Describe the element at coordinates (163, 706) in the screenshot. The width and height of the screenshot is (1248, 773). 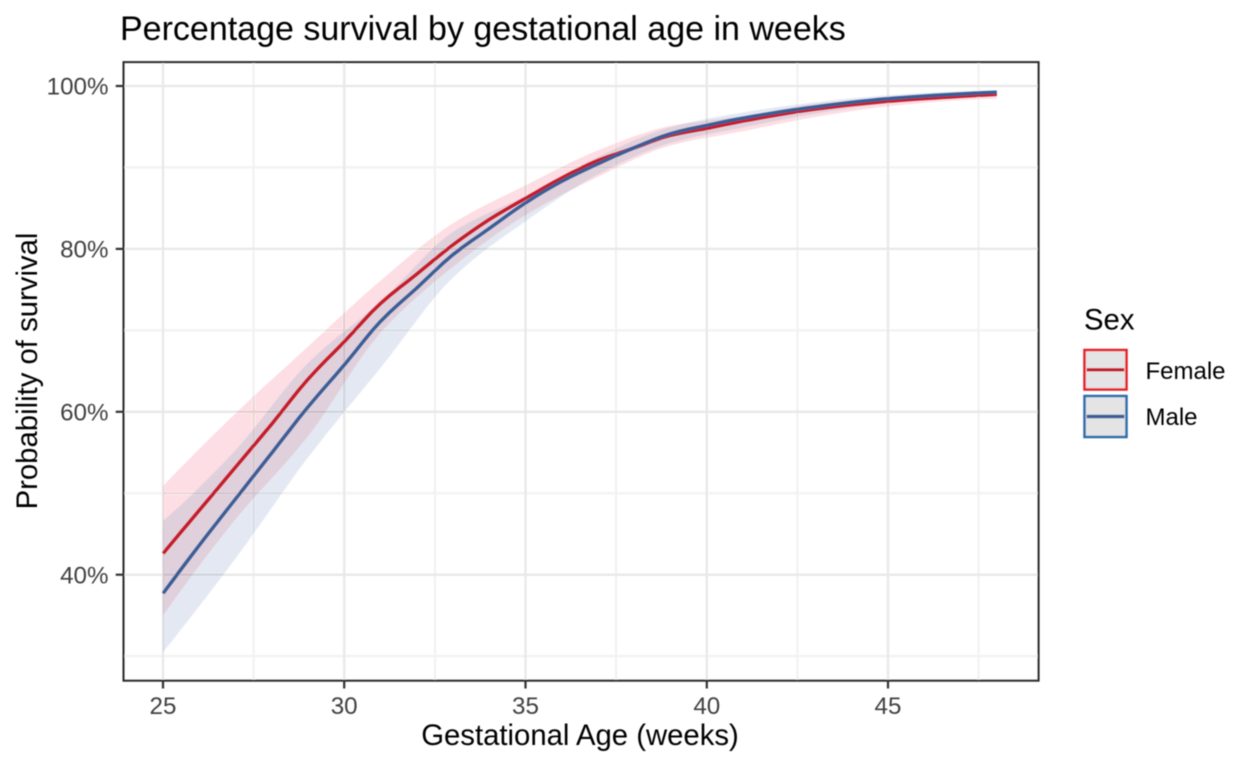
I see `svg-text: 25` at that location.